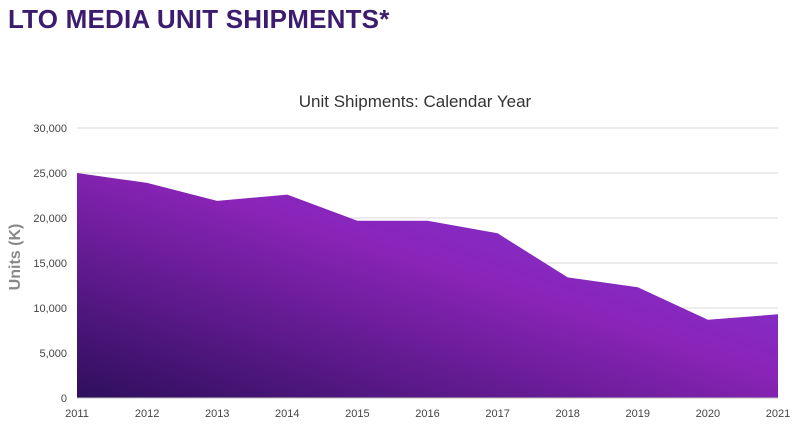 The height and width of the screenshot is (428, 800). What do you see at coordinates (708, 414) in the screenshot?
I see `x-tick-label: 2020` at bounding box center [708, 414].